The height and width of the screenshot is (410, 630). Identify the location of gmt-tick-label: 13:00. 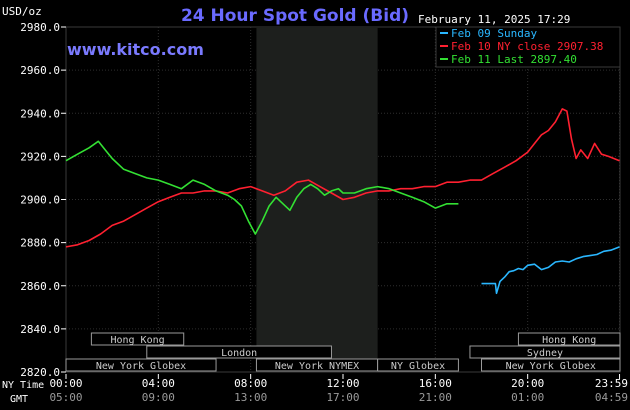
(250, 397).